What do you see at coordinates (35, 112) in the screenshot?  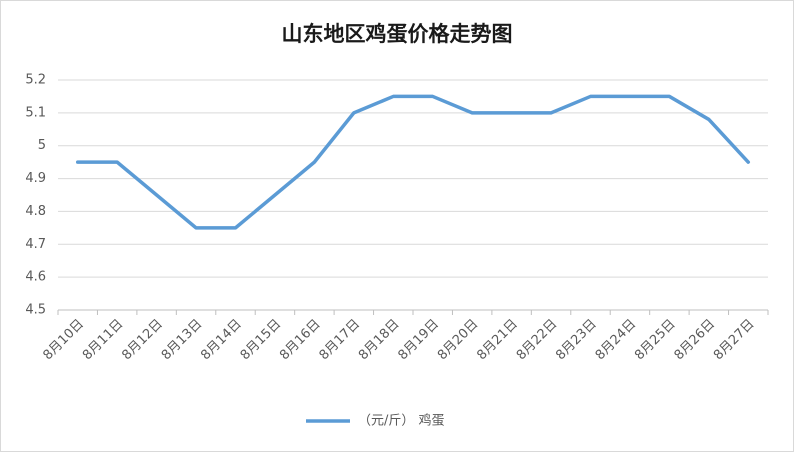 I see `y-tick-label: 5.1` at bounding box center [35, 112].